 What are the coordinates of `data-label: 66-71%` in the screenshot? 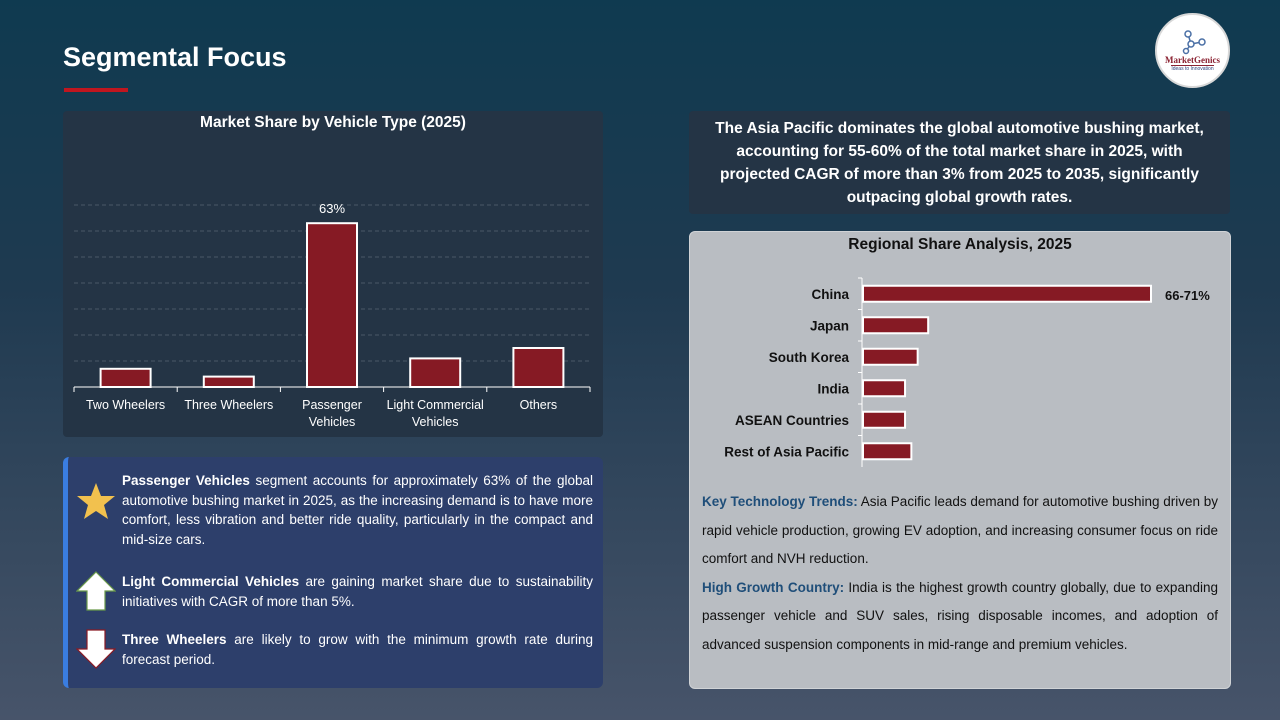 It's located at (1187, 295).